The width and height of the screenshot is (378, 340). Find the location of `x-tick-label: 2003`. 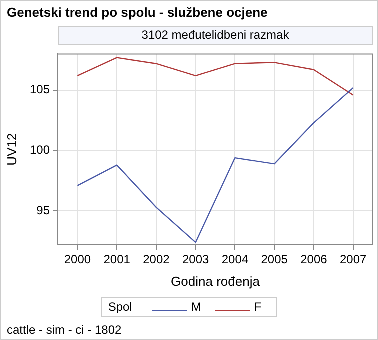

x-tick-label: 2003 is located at coordinates (196, 259).